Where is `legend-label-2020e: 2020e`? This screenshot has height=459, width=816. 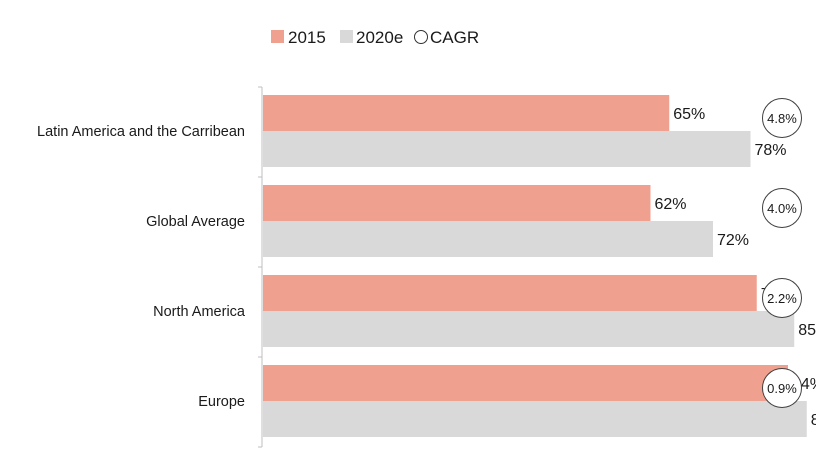 legend-label-2020e: 2020e is located at coordinates (379, 37).